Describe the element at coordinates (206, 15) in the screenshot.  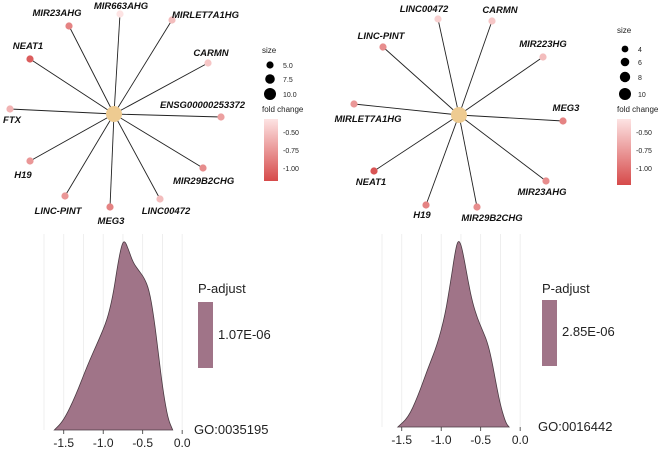
I see `network-node-label: MIRLET7A1HG` at that location.